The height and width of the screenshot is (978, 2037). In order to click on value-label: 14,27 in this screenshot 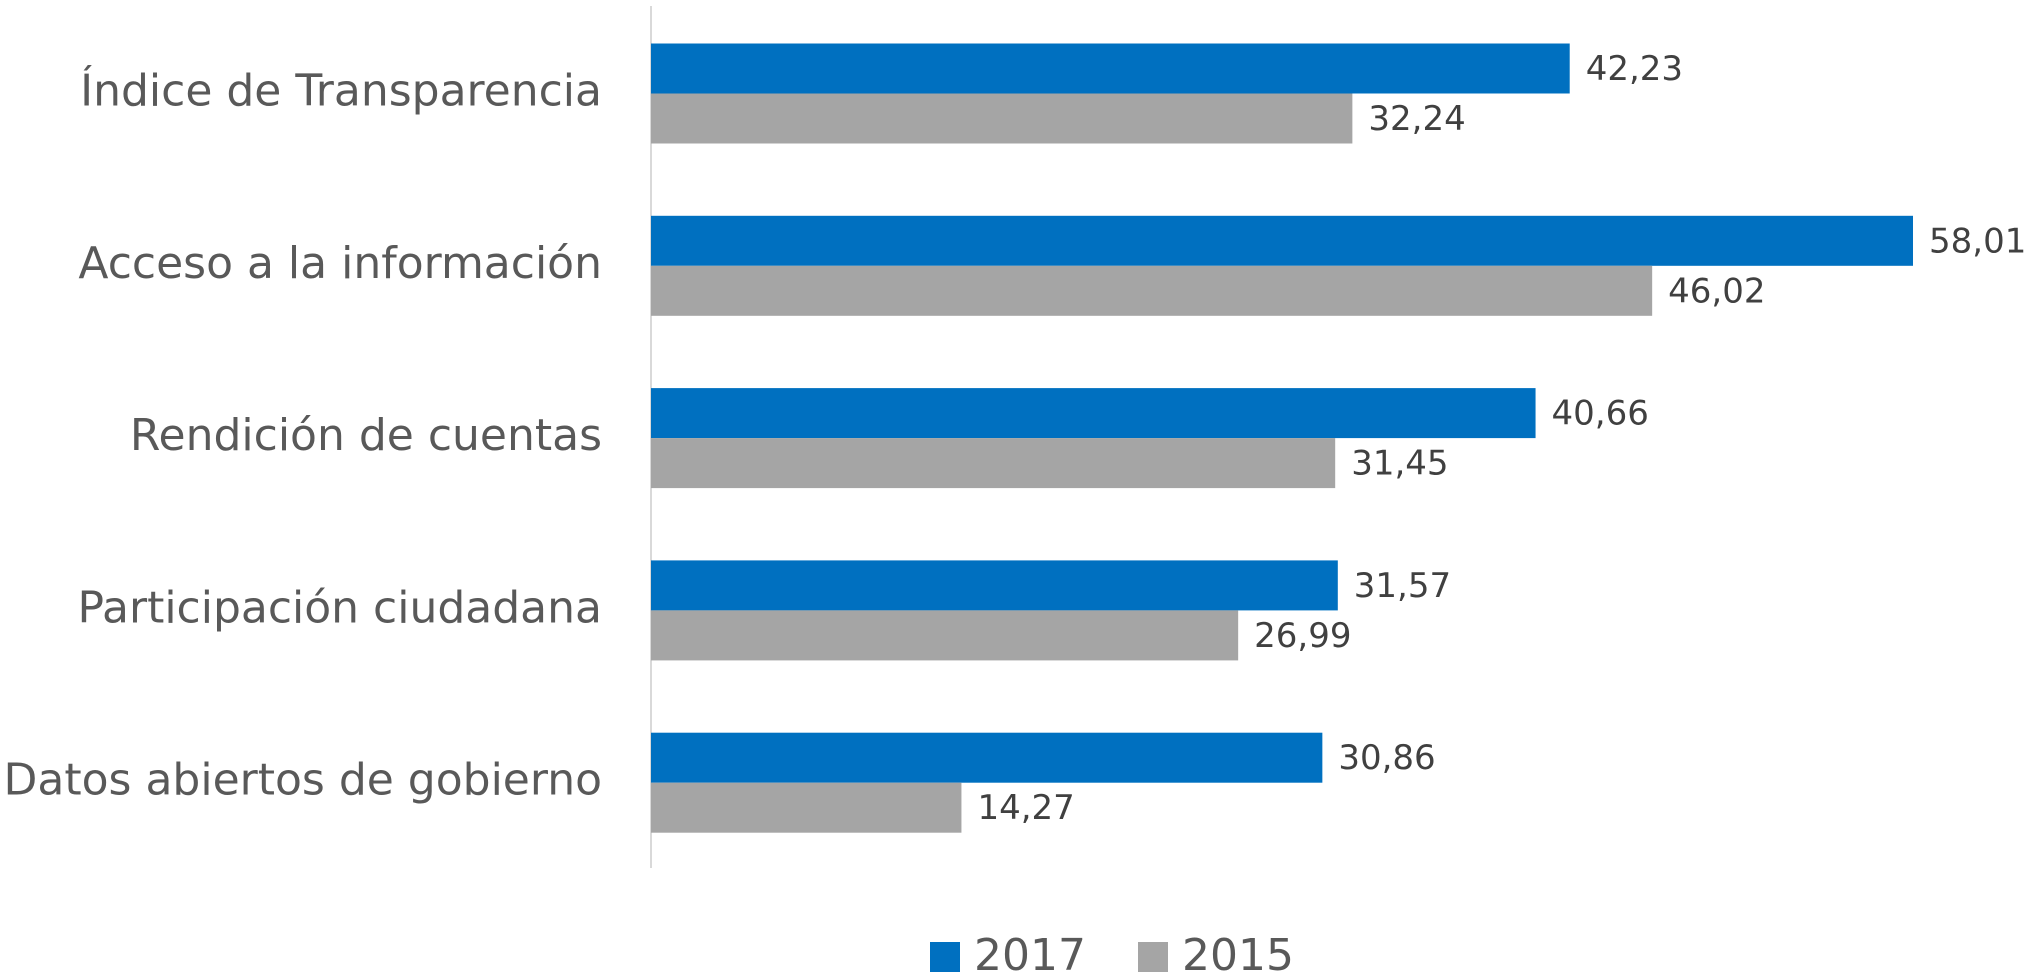, I will do `click(1025, 808)`.